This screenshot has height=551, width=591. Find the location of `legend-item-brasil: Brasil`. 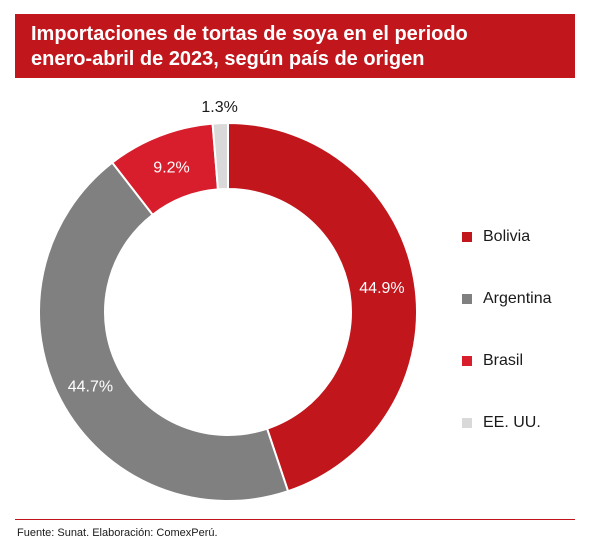

legend-item-brasil: Brasil is located at coordinates (507, 361).